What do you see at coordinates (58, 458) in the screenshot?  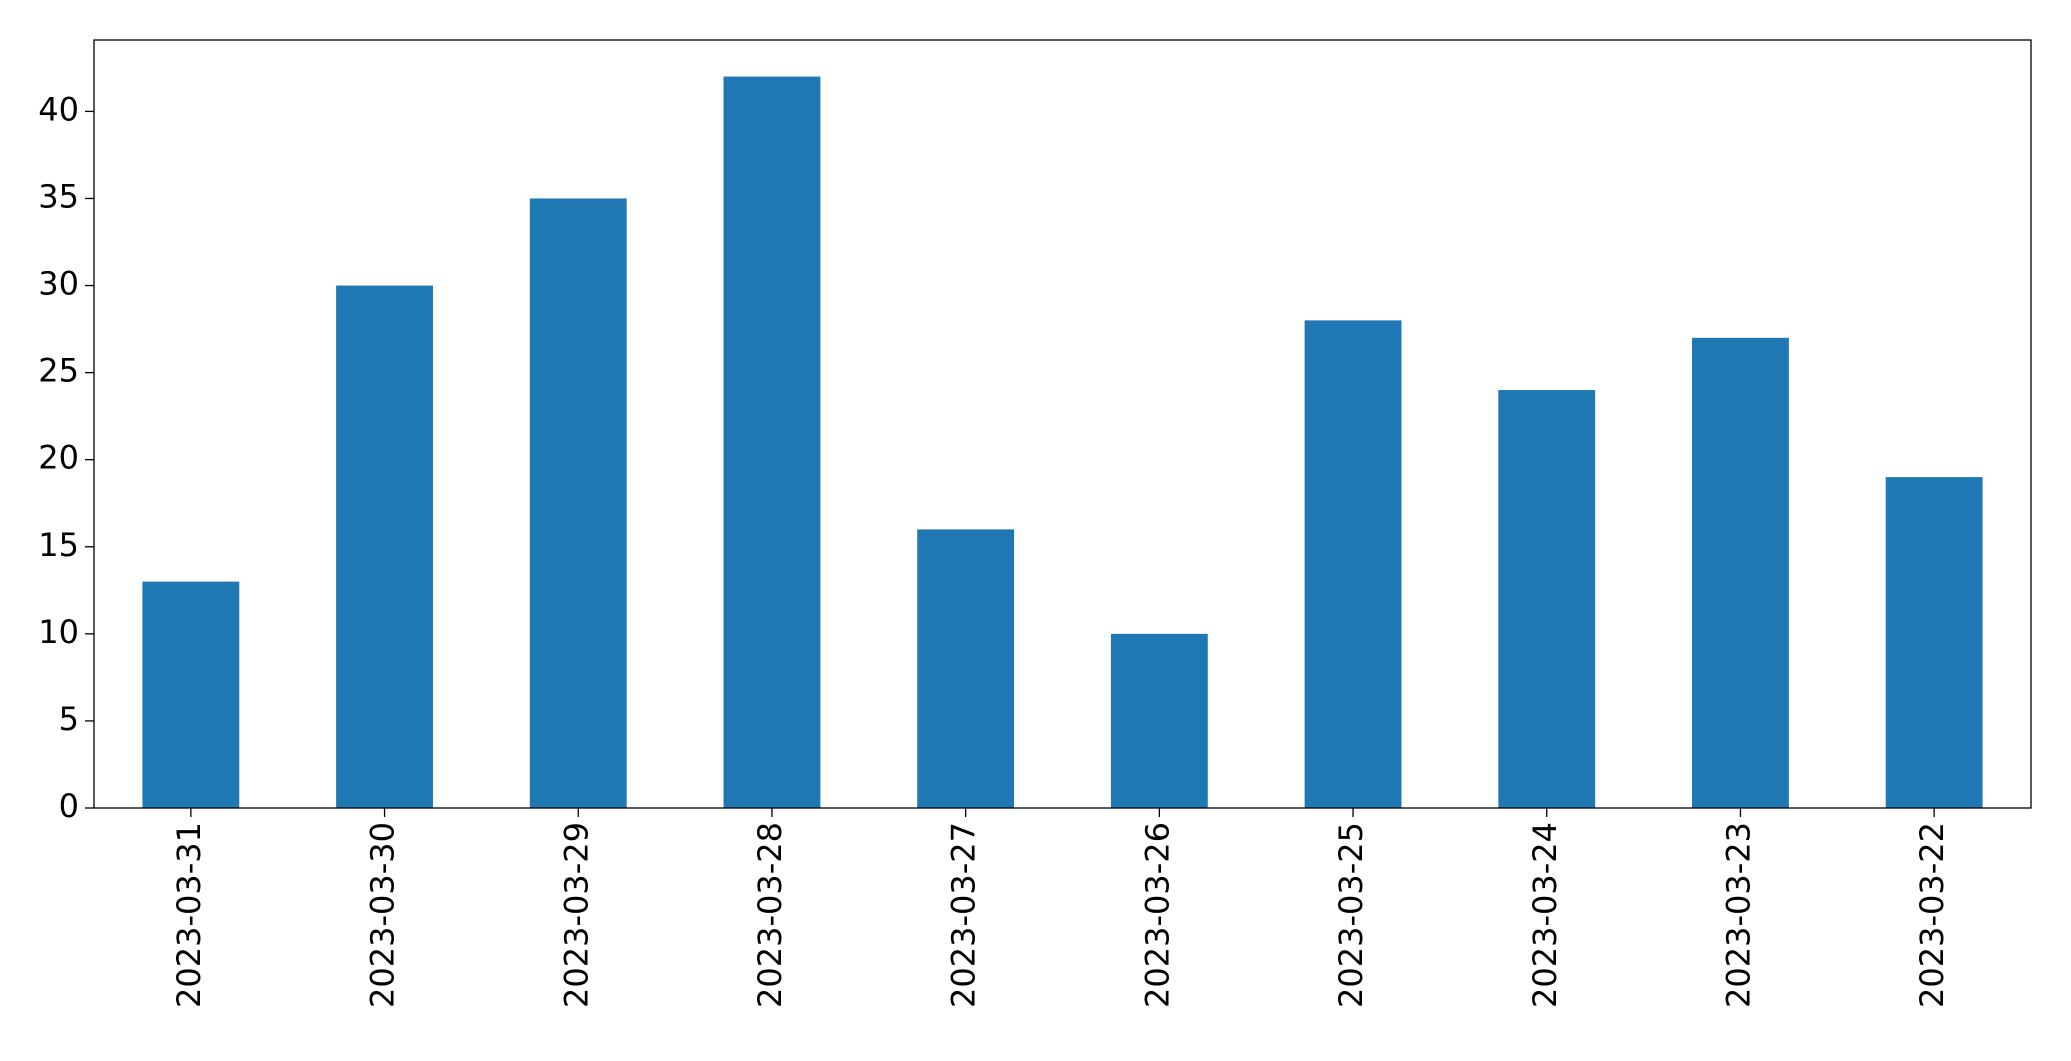 I see `y-tick-label: 20` at bounding box center [58, 458].